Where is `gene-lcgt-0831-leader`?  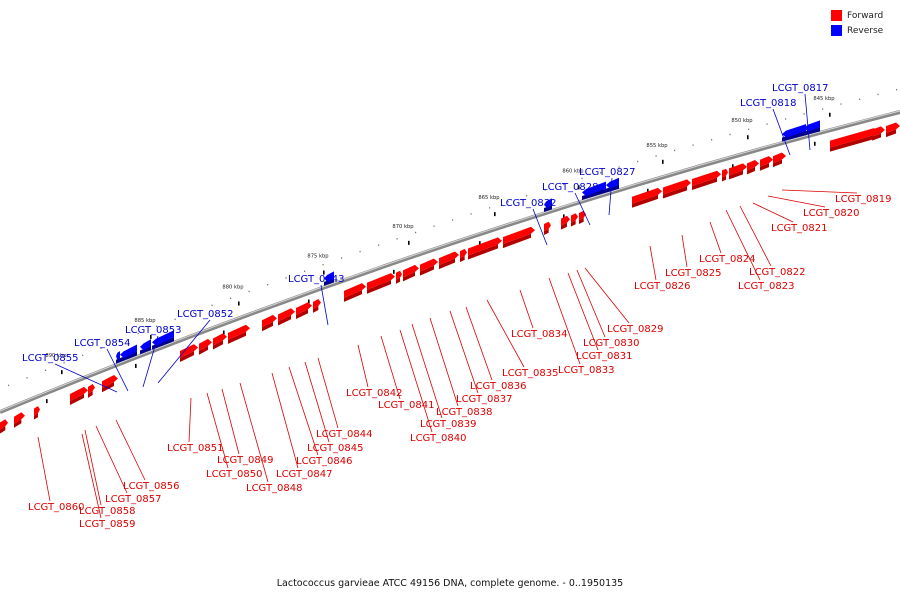 gene-lcgt-0831-leader is located at coordinates (583, 311).